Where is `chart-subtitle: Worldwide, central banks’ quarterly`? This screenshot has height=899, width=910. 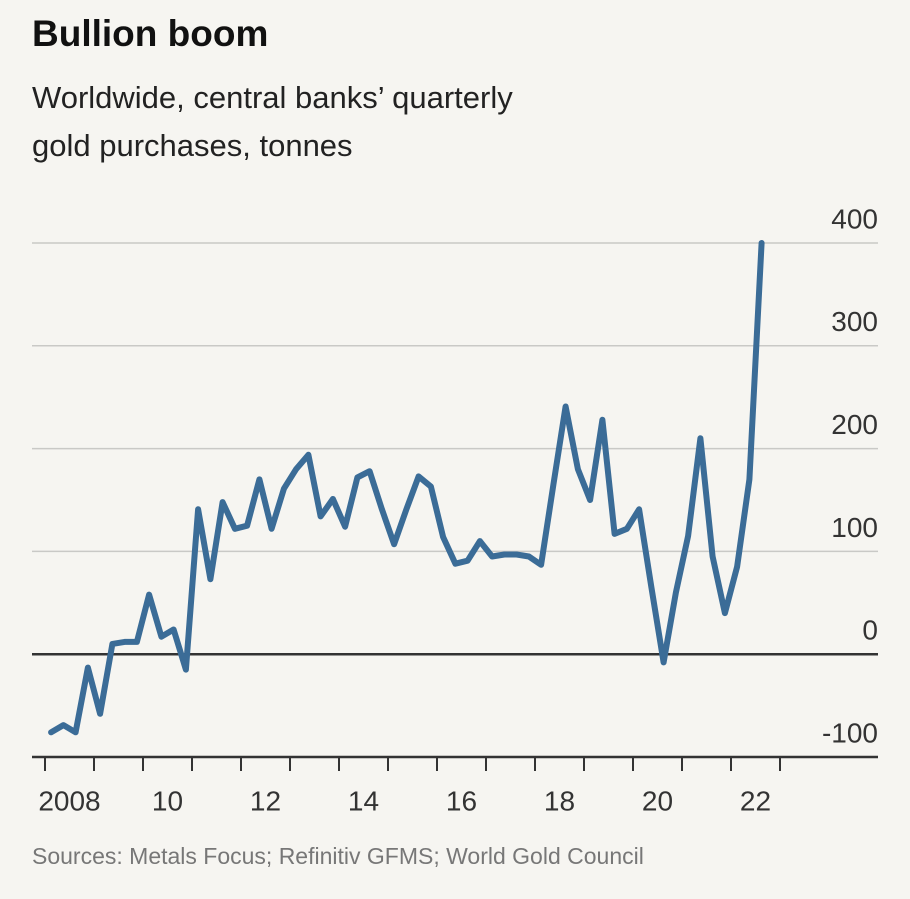 chart-subtitle: Worldwide, central banks’ quarterly is located at coordinates (272, 97).